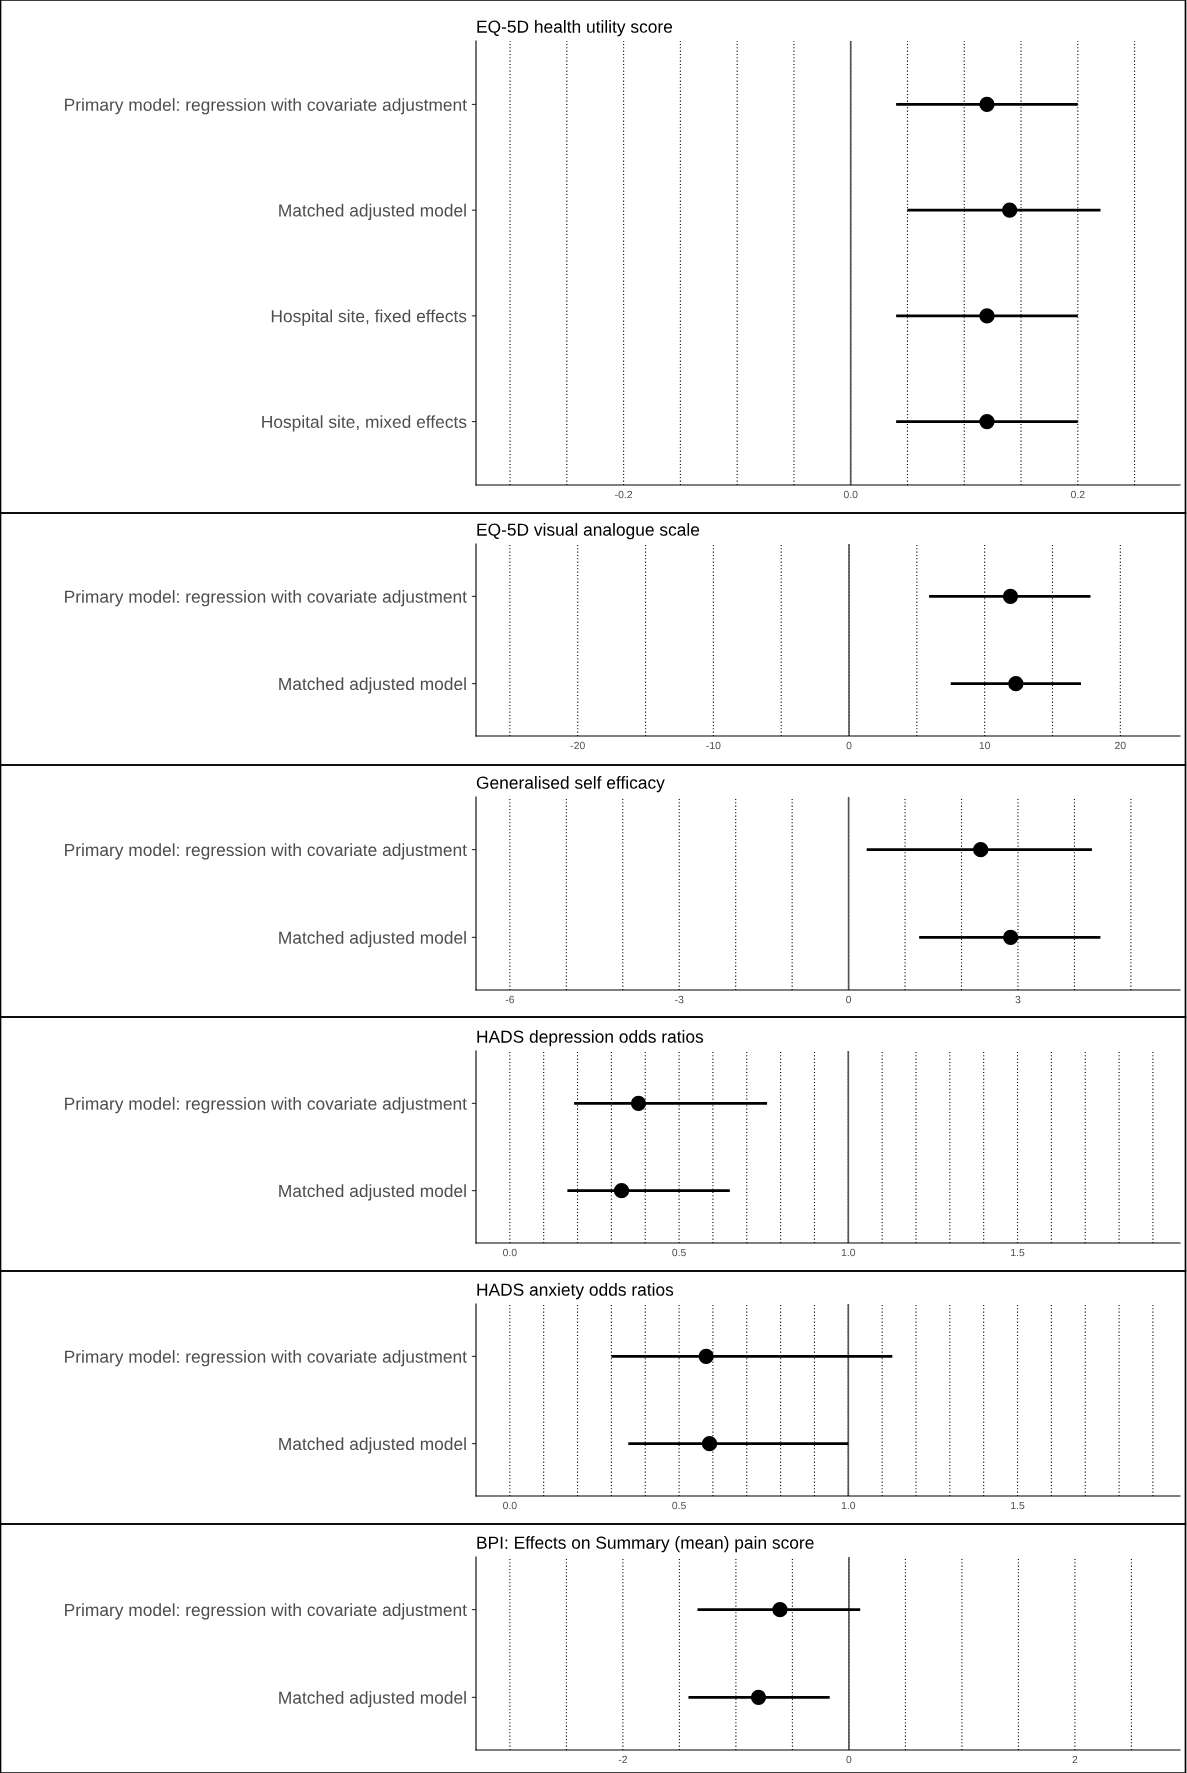 This screenshot has width=1187, height=1773. I want to click on x-tick-label: -3, so click(679, 999).